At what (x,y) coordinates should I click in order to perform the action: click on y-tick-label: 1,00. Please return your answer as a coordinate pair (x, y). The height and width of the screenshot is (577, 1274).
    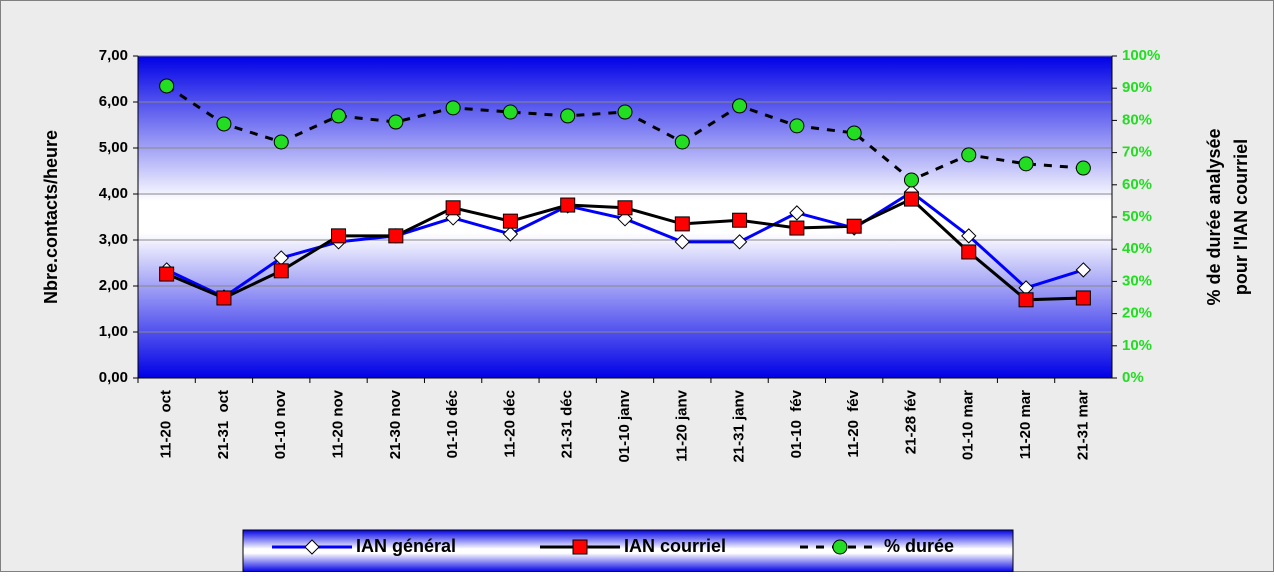
    Looking at the image, I should click on (113, 331).